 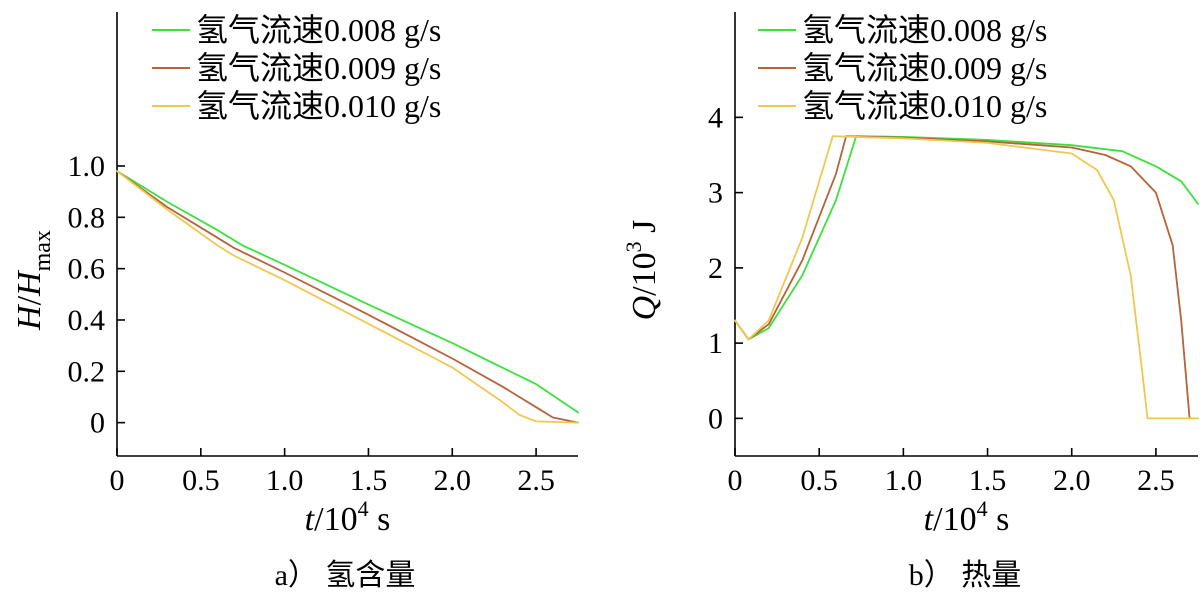 I want to click on y-axis-subscript: max, so click(x=43, y=250).